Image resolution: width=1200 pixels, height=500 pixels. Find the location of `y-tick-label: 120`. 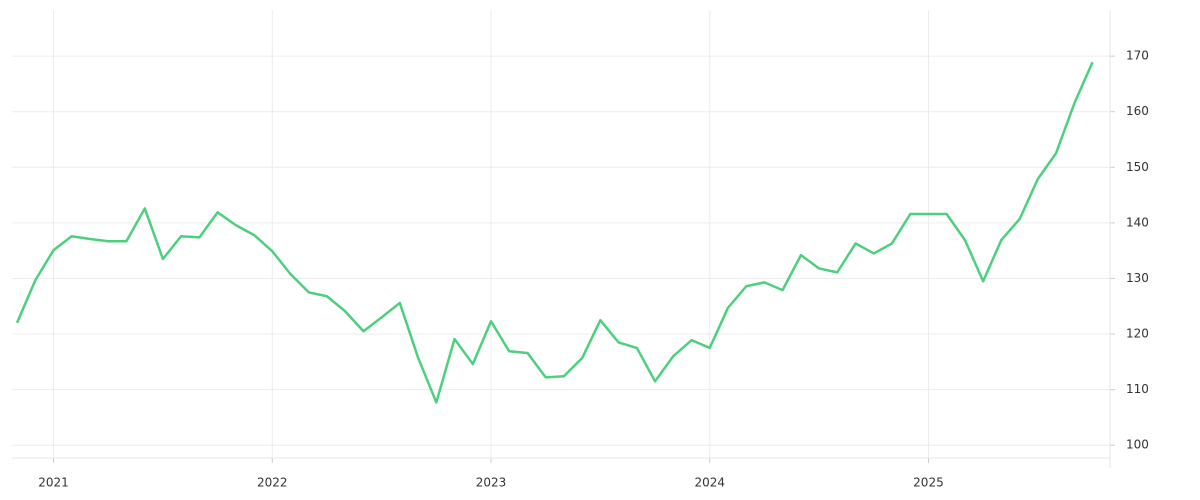

y-tick-label: 120 is located at coordinates (1137, 334).